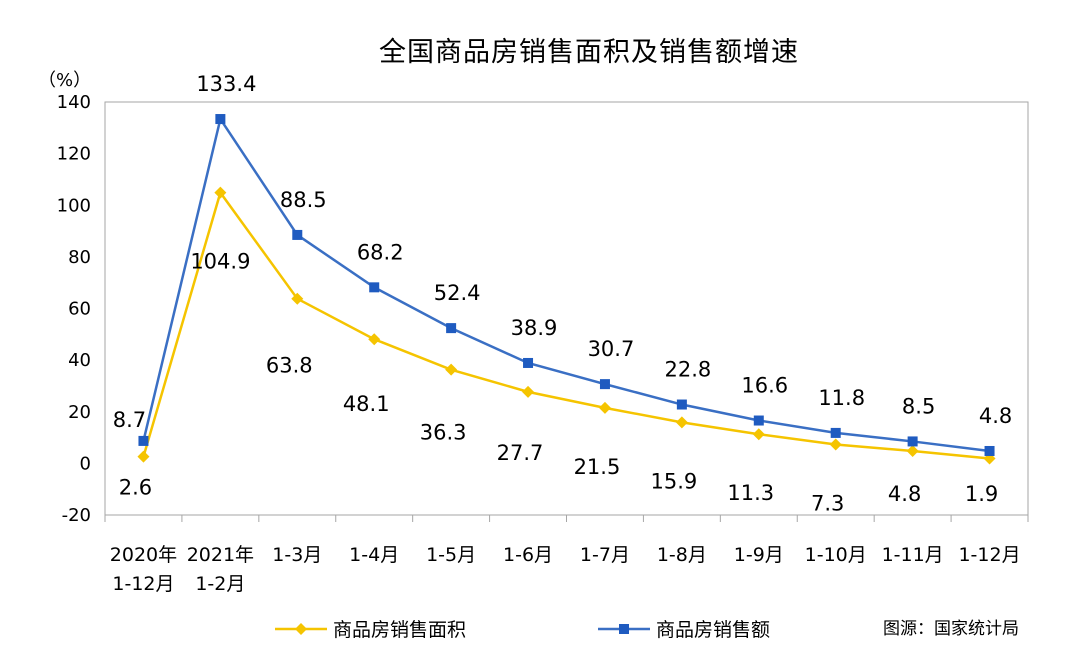  Describe the element at coordinates (981, 494) in the screenshot. I see `data-label-area: 1.9` at that location.